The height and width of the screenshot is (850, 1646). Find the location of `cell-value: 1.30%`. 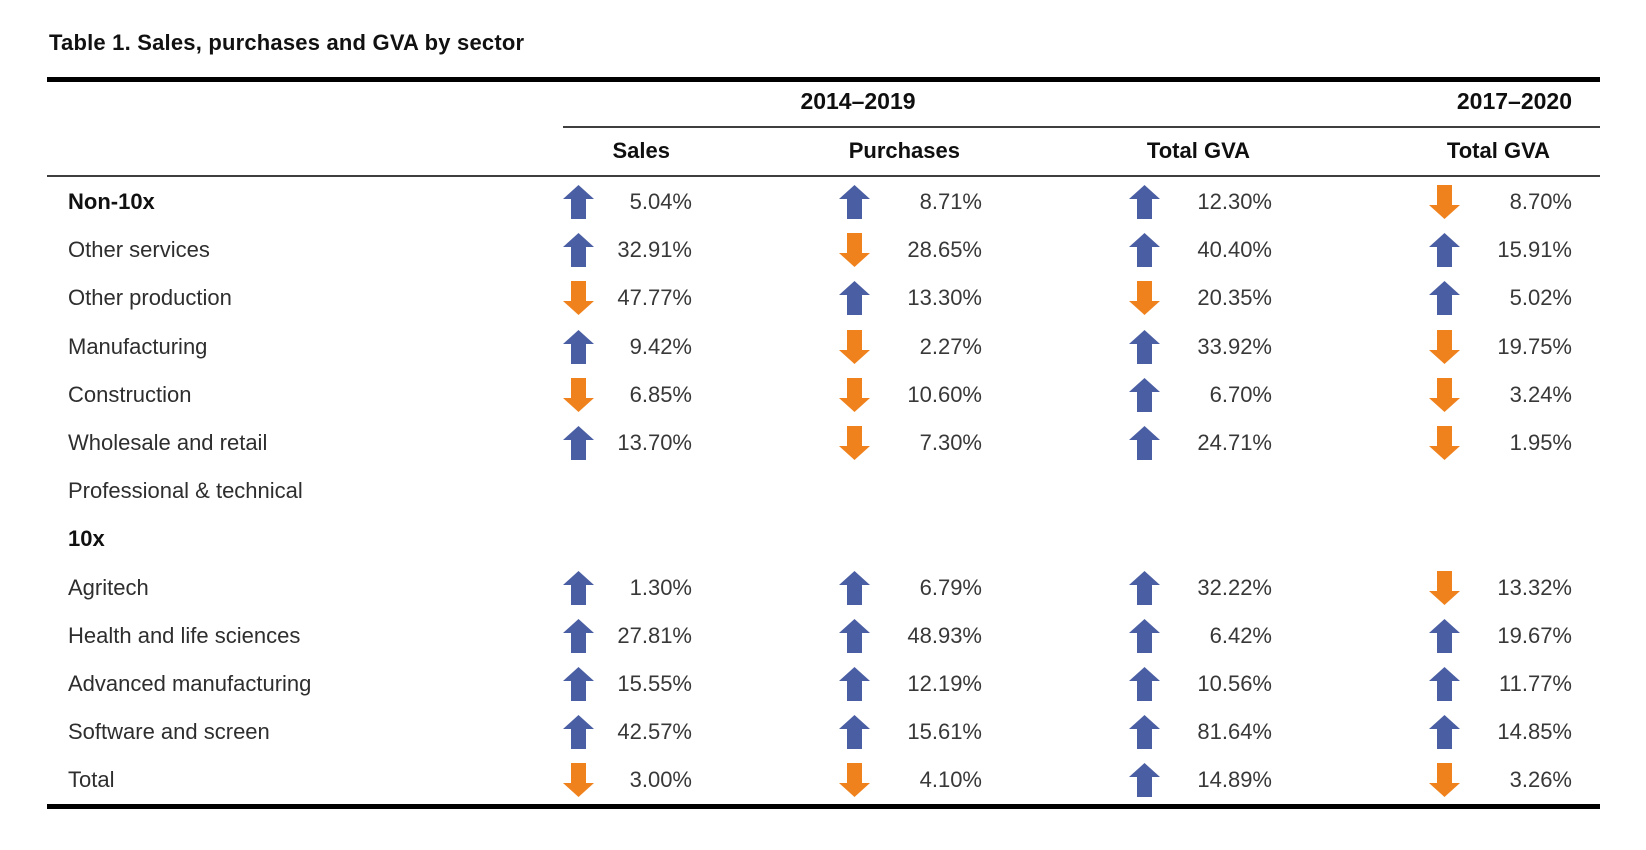

cell-value: 1.30% is located at coordinates (660, 587).